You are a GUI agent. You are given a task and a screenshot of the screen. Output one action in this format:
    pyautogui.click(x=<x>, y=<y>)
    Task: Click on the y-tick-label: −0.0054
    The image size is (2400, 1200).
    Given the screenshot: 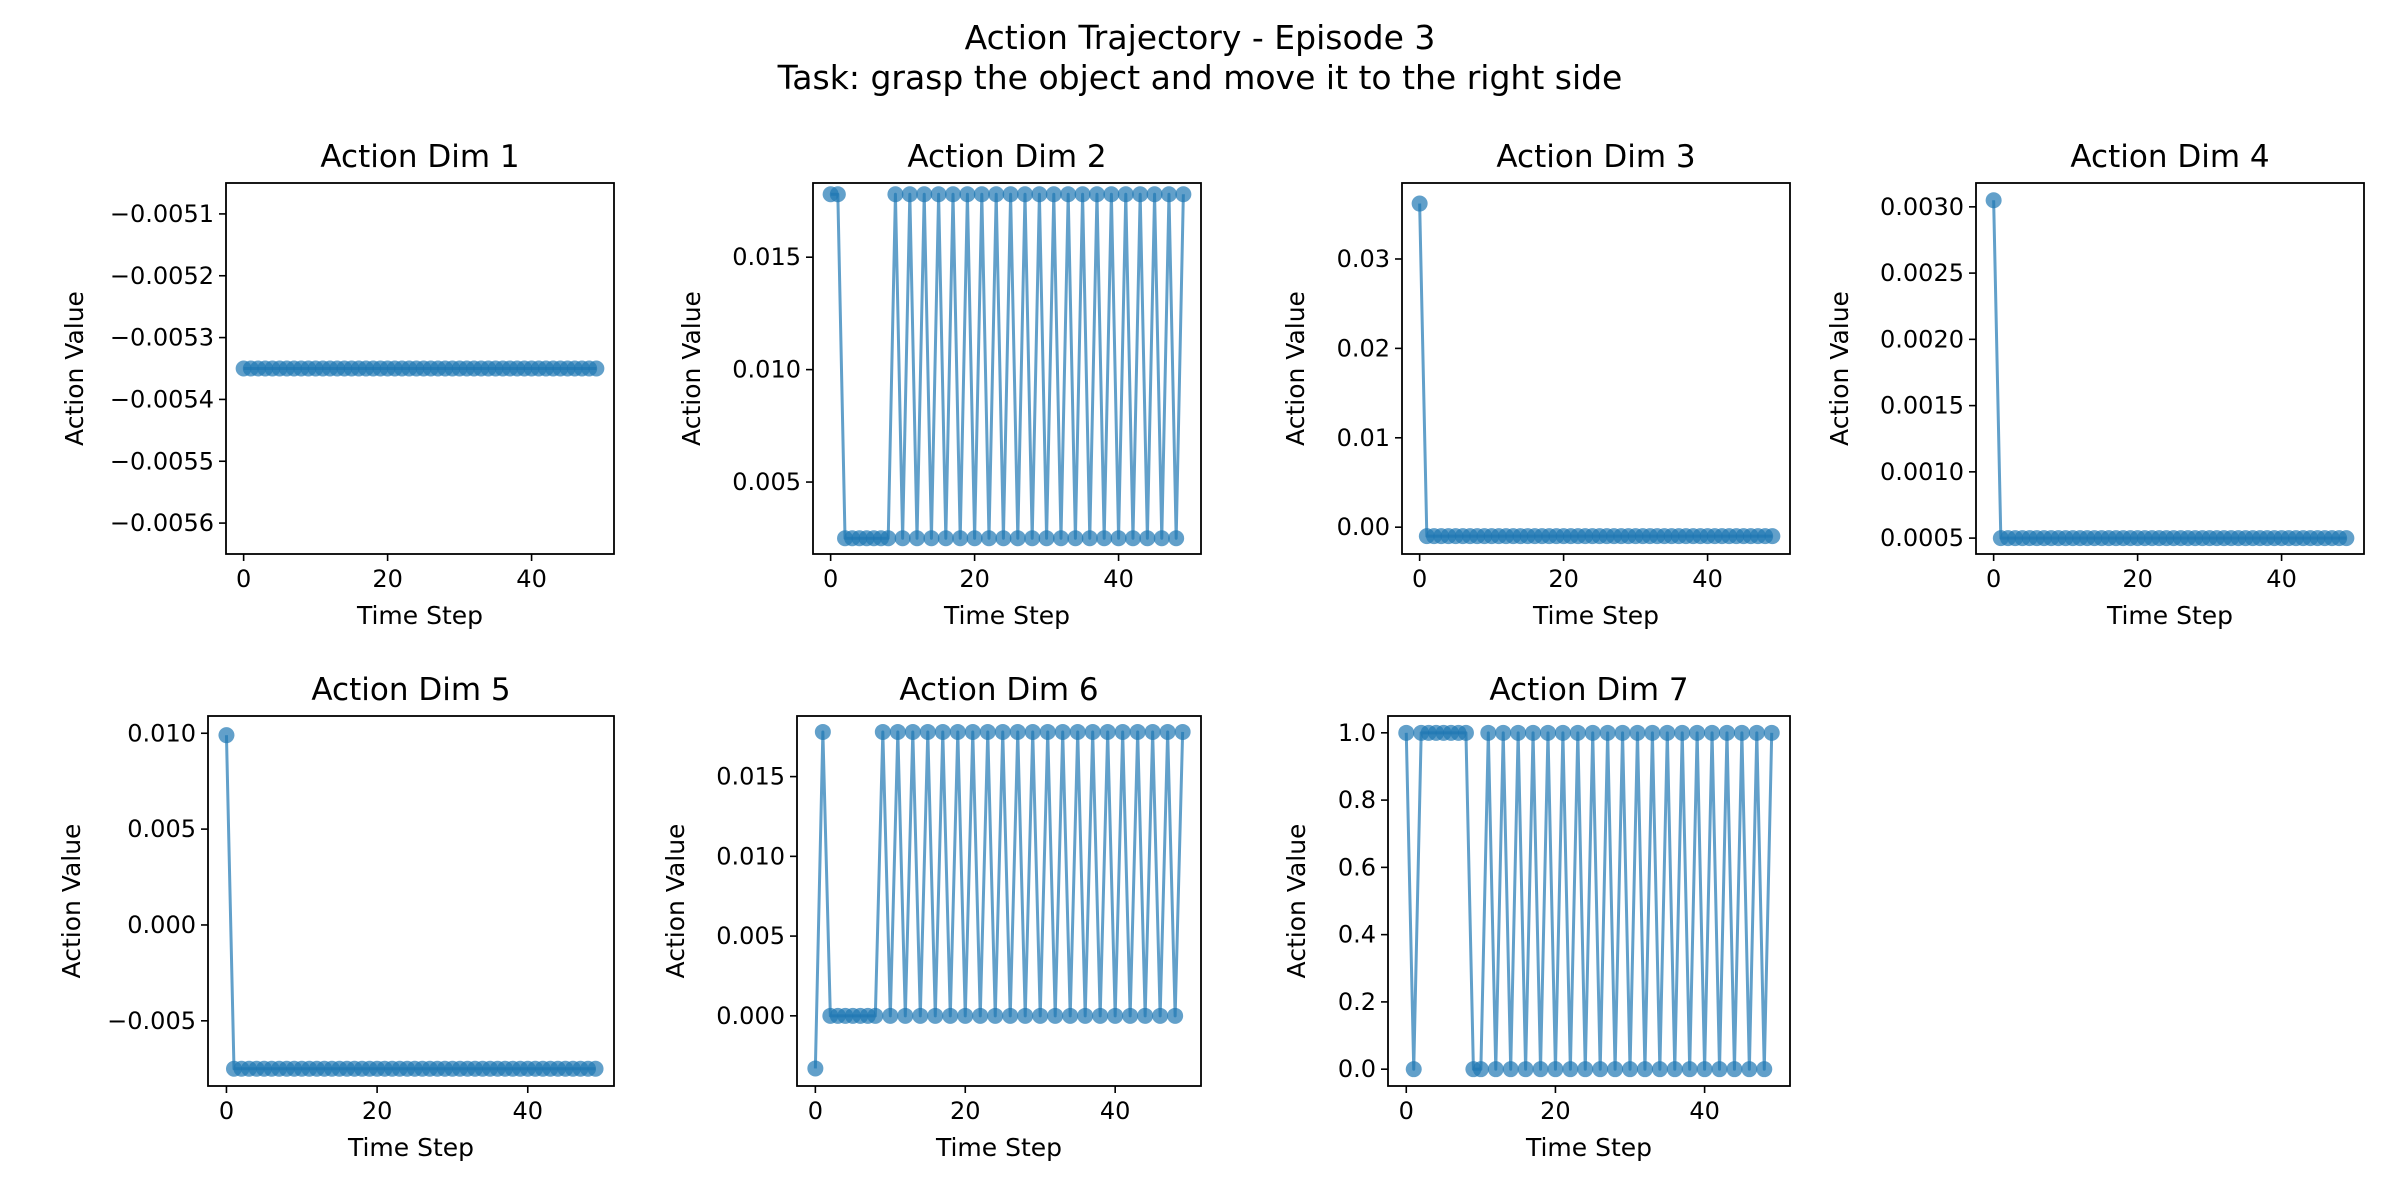 What is the action you would take?
    pyautogui.click(x=162, y=399)
    